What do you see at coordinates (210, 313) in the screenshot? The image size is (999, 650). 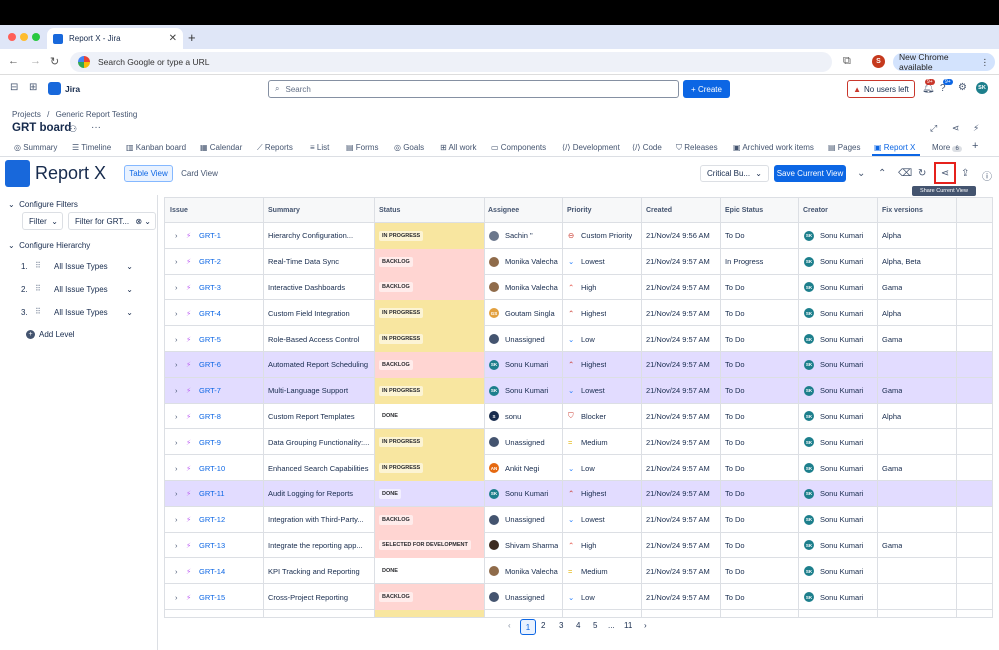 I see `issue-key-link: GRT-4` at bounding box center [210, 313].